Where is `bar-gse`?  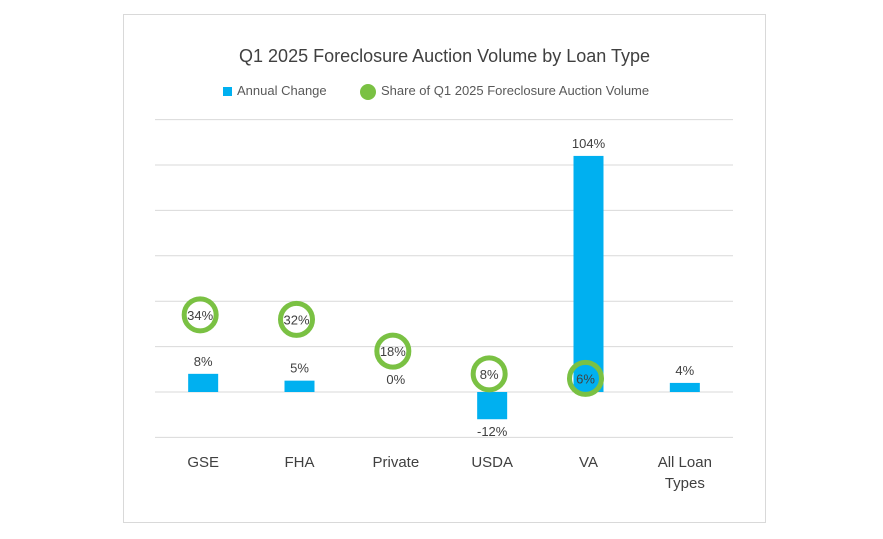 bar-gse is located at coordinates (203, 382).